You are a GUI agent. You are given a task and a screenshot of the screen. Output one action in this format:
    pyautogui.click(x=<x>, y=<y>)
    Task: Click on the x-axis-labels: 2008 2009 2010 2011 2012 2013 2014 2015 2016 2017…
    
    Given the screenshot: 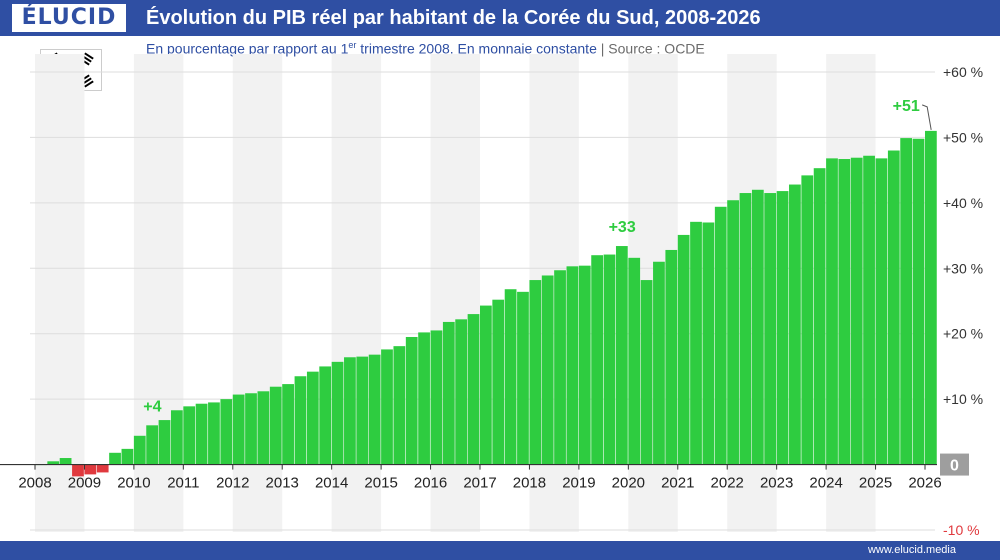 What is the action you would take?
    pyautogui.click(x=480, y=478)
    